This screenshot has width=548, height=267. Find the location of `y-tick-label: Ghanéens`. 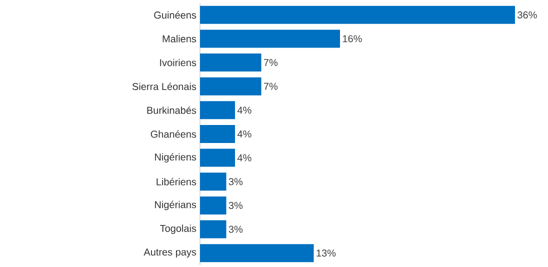

y-tick-label: Ghanéens is located at coordinates (173, 134).